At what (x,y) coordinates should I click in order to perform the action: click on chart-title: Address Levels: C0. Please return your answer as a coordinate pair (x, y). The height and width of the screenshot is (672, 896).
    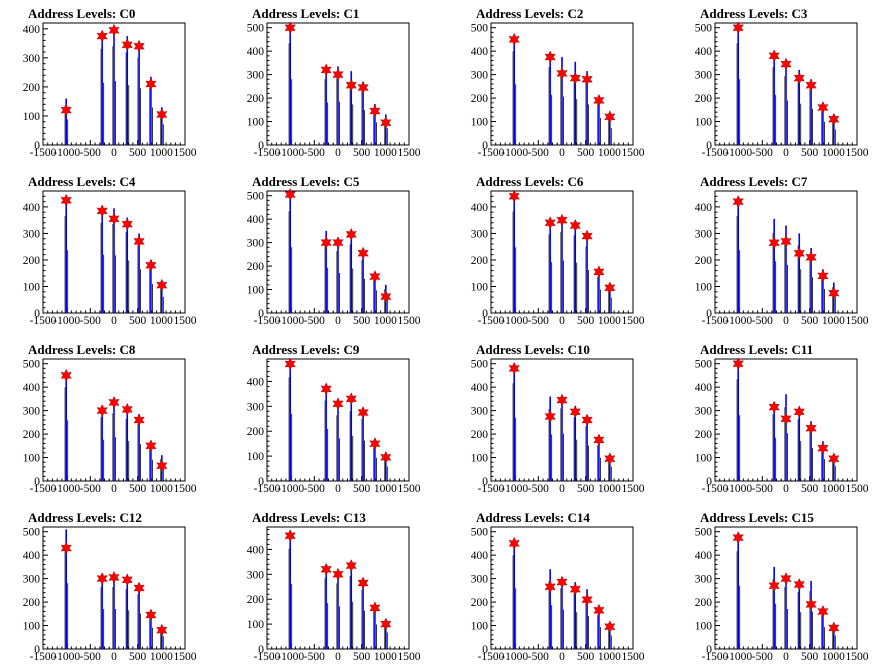
    Looking at the image, I should click on (82, 13).